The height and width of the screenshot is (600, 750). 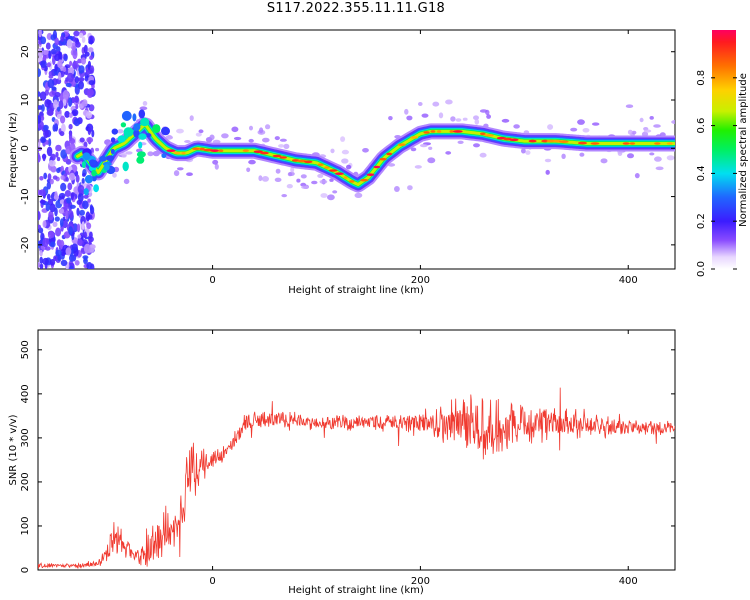 What do you see at coordinates (356, 290) in the screenshot?
I see `spectrogram-xlabel: Height of straight line (km)` at bounding box center [356, 290].